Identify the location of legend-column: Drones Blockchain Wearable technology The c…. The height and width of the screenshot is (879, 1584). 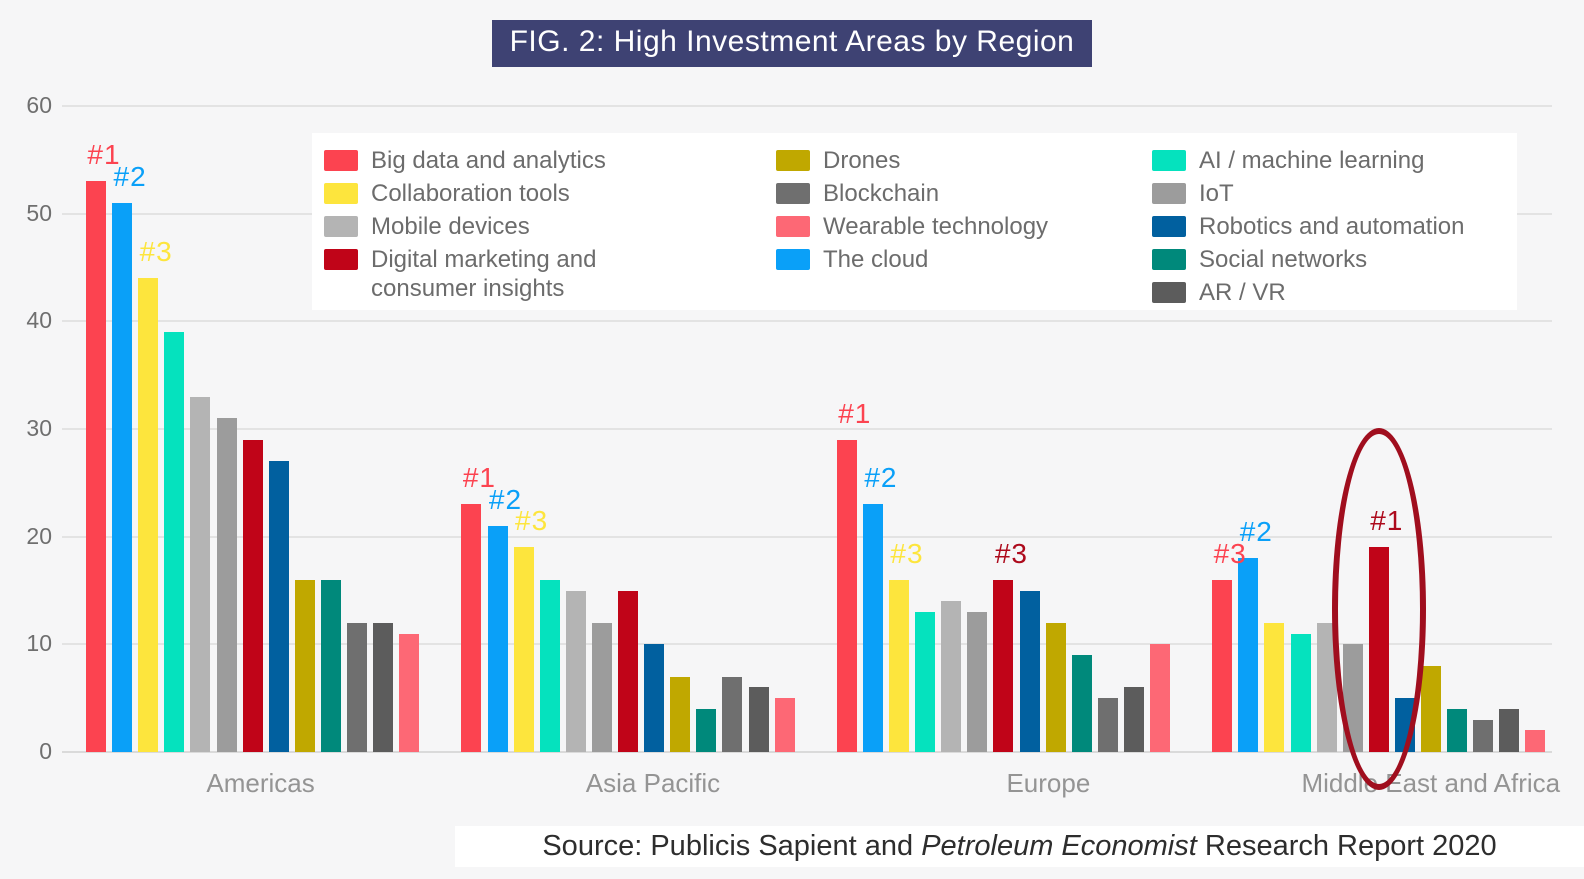
(964, 228).